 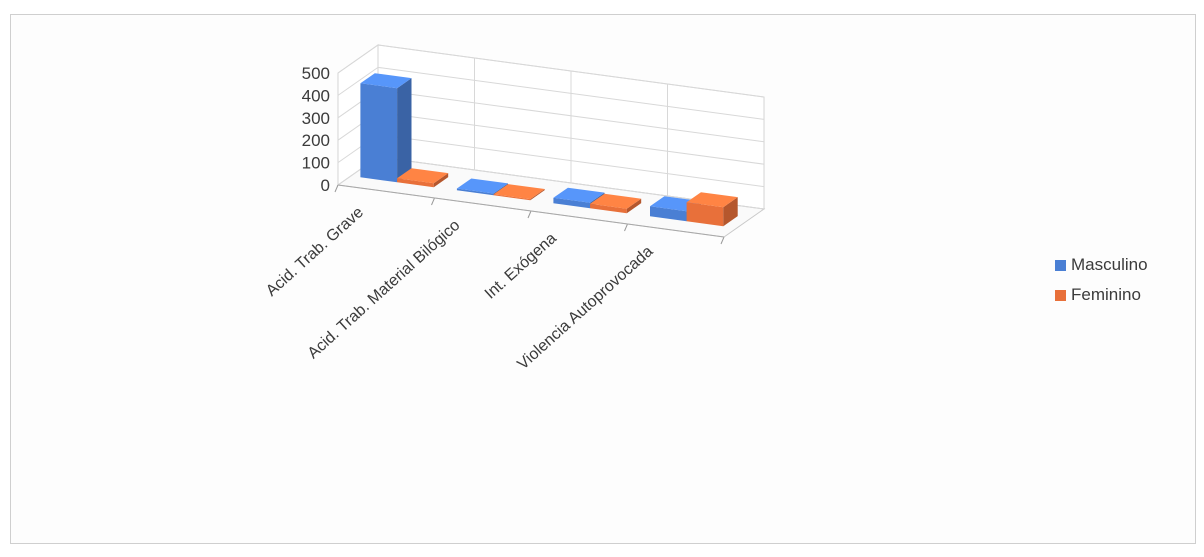 What do you see at coordinates (1060, 295) in the screenshot?
I see `legend-swatch-feminino` at bounding box center [1060, 295].